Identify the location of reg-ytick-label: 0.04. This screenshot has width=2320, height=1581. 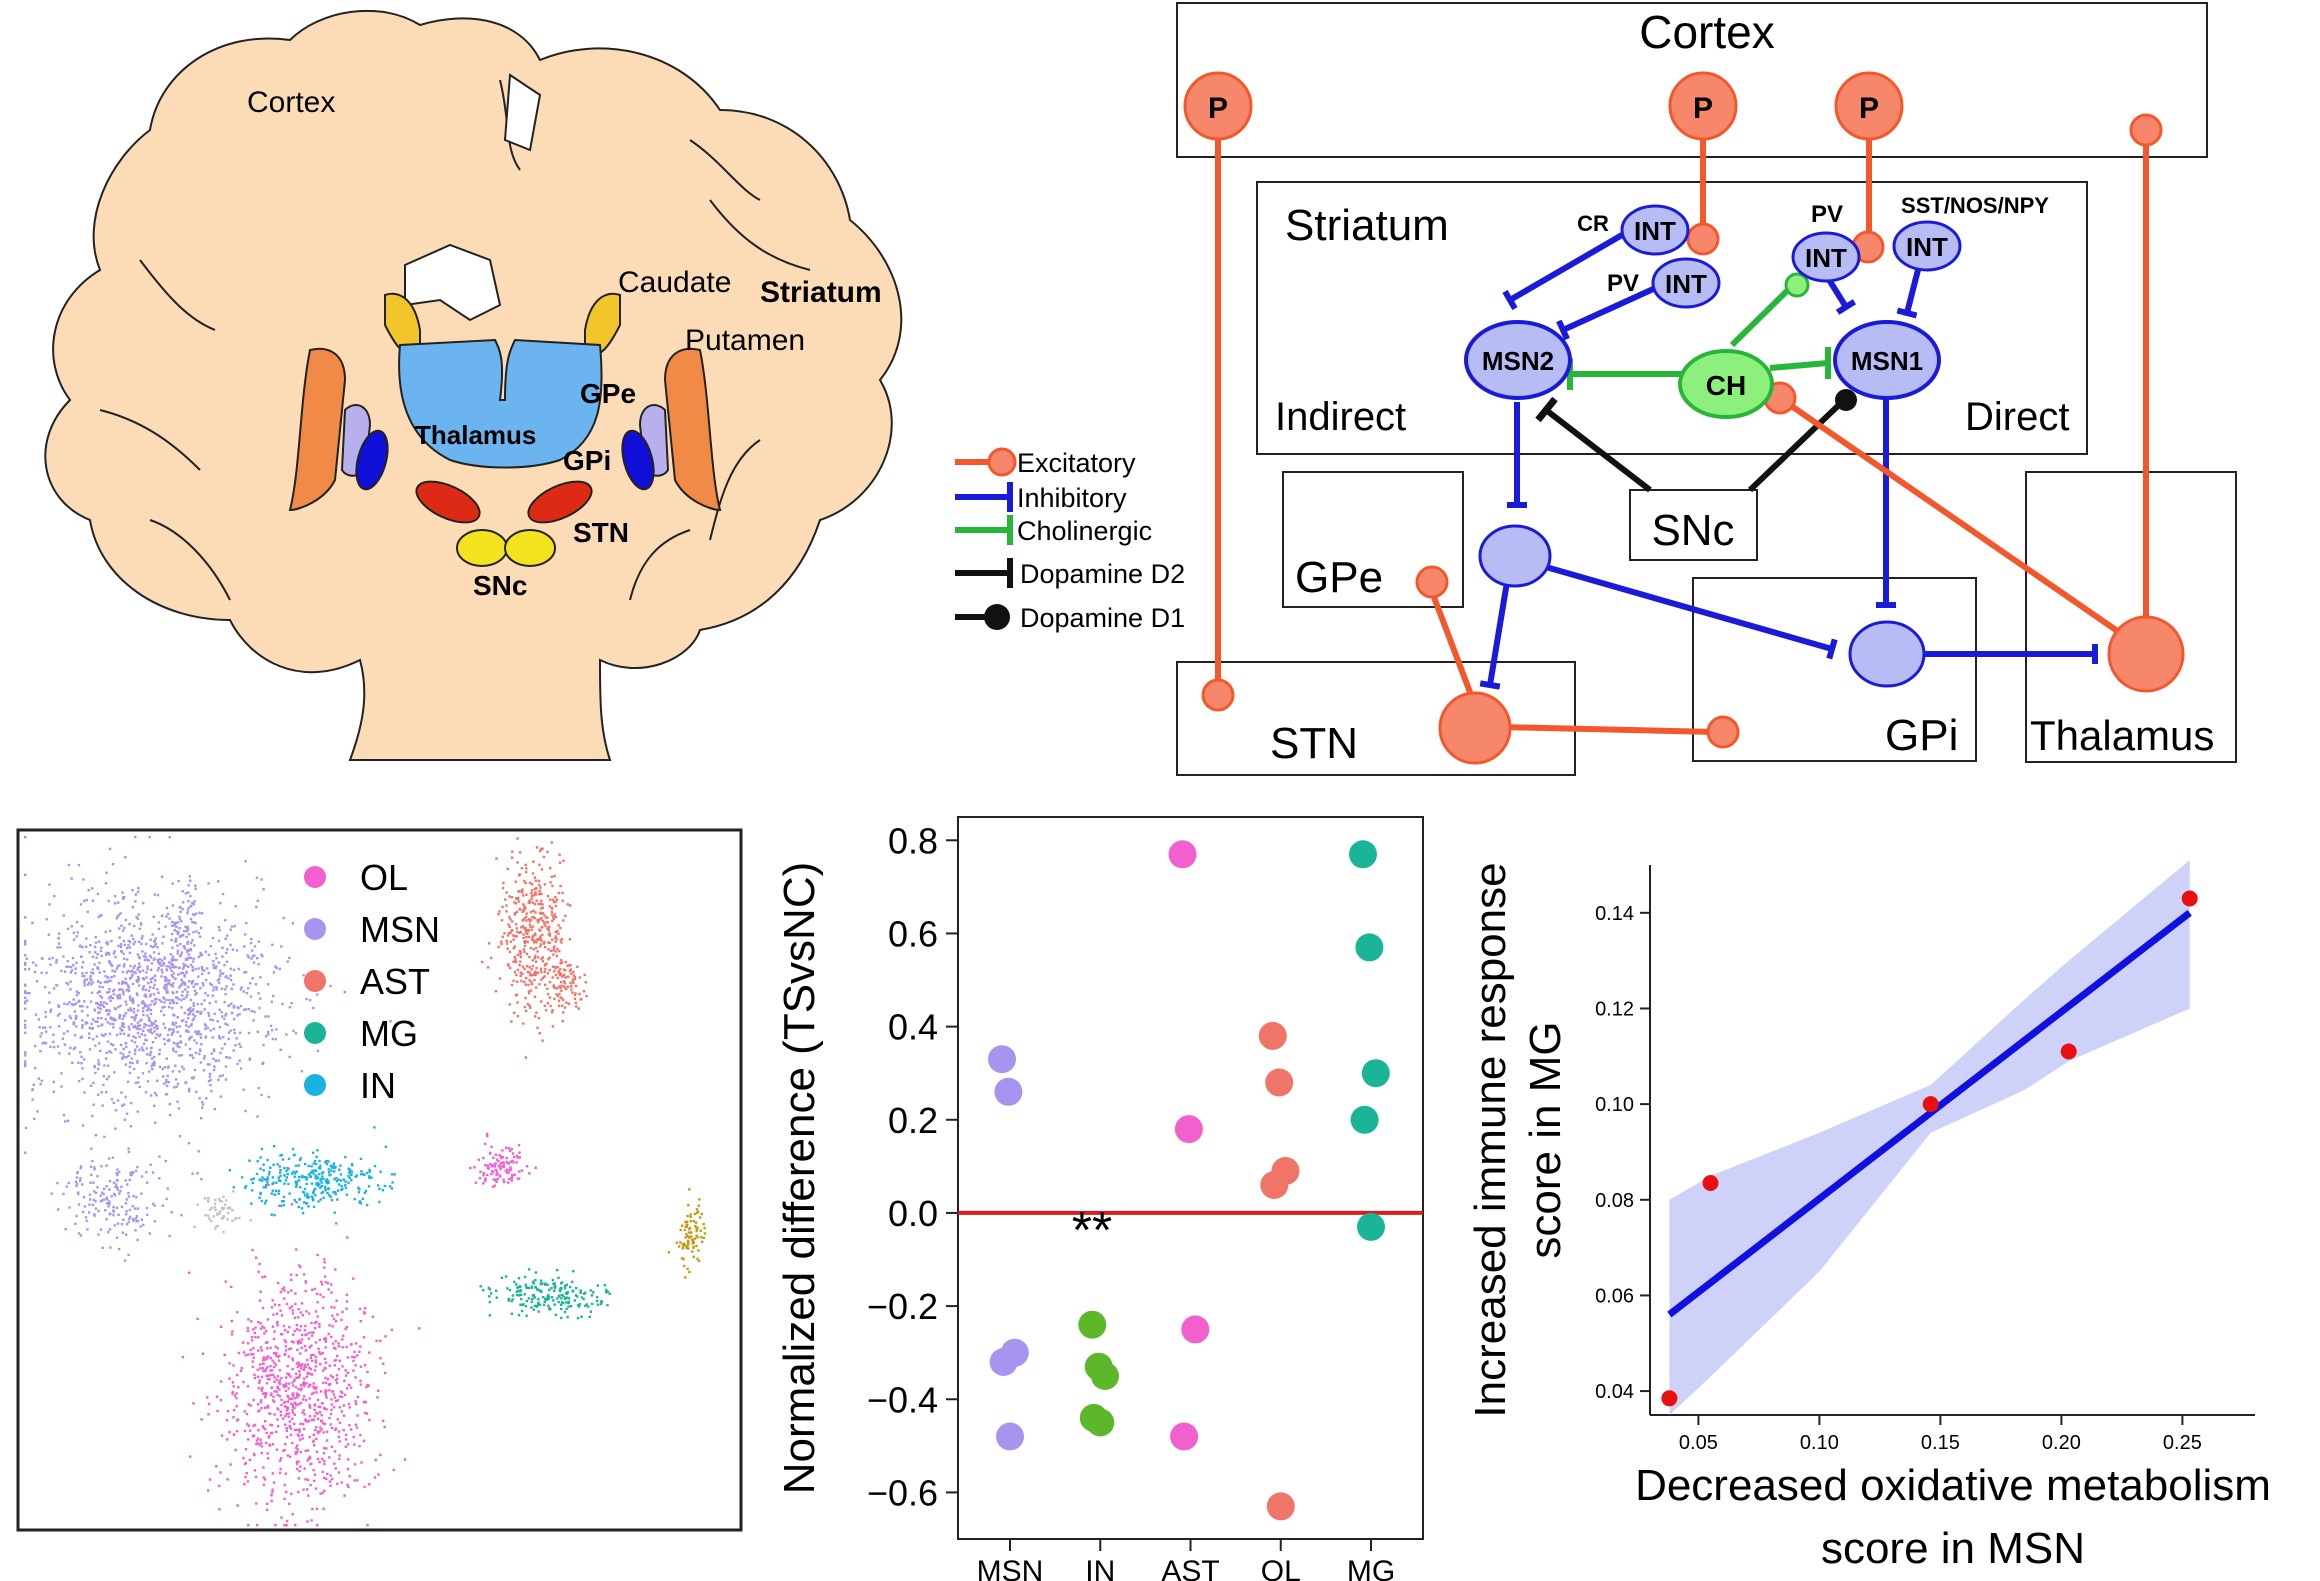
(1614, 1392).